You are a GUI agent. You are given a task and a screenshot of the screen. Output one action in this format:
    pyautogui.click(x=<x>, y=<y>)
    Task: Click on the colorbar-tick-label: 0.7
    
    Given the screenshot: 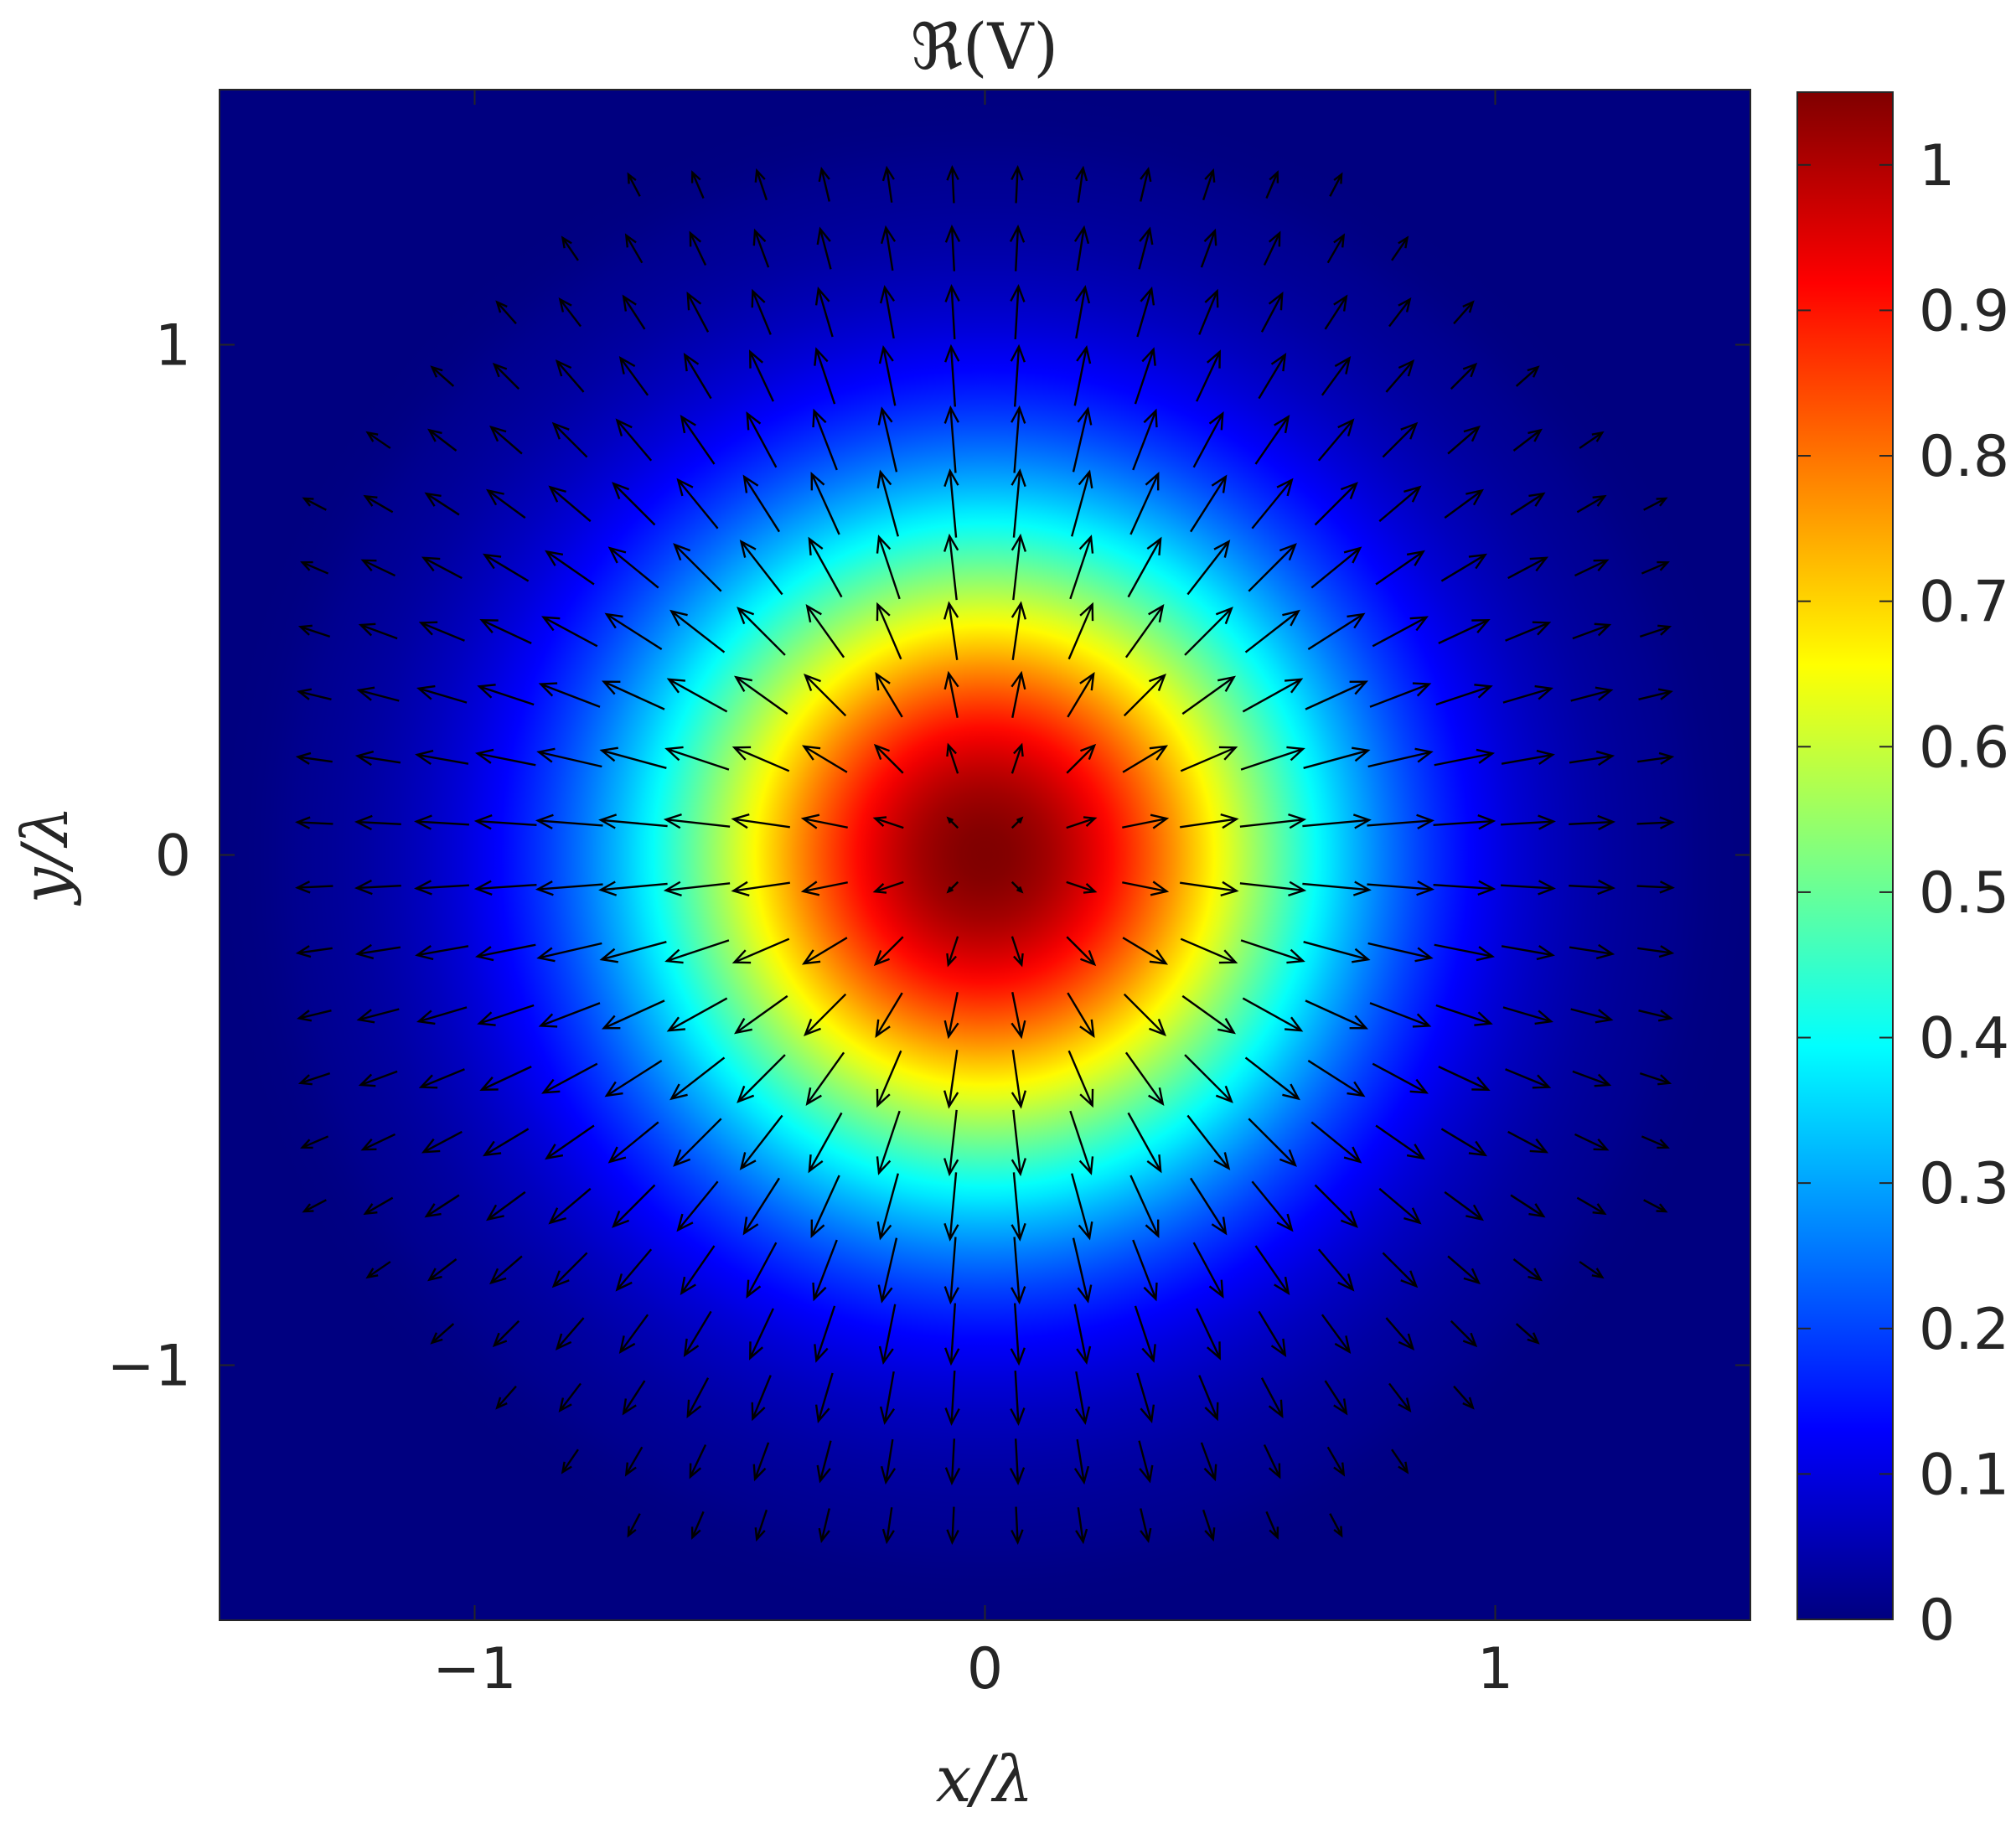 What is the action you would take?
    pyautogui.click(x=1964, y=603)
    